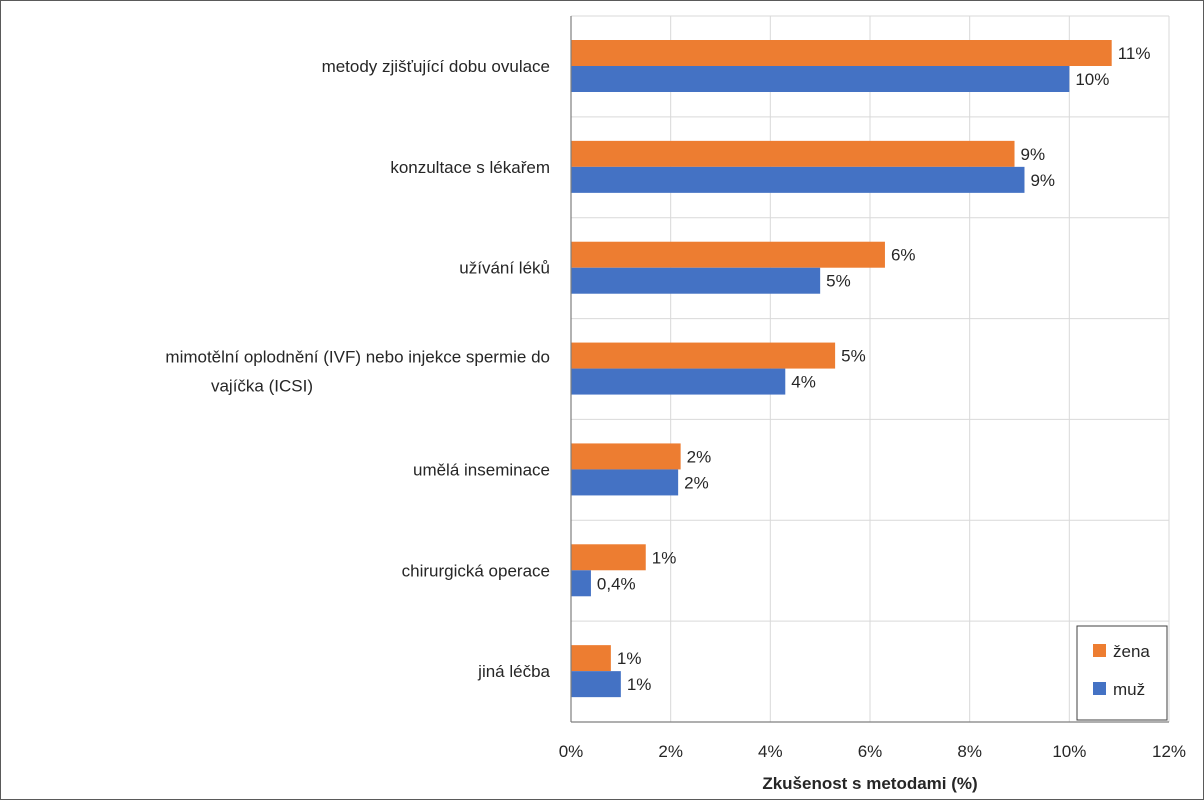 This screenshot has width=1204, height=800. I want to click on x-tick-label: 0%, so click(571, 751).